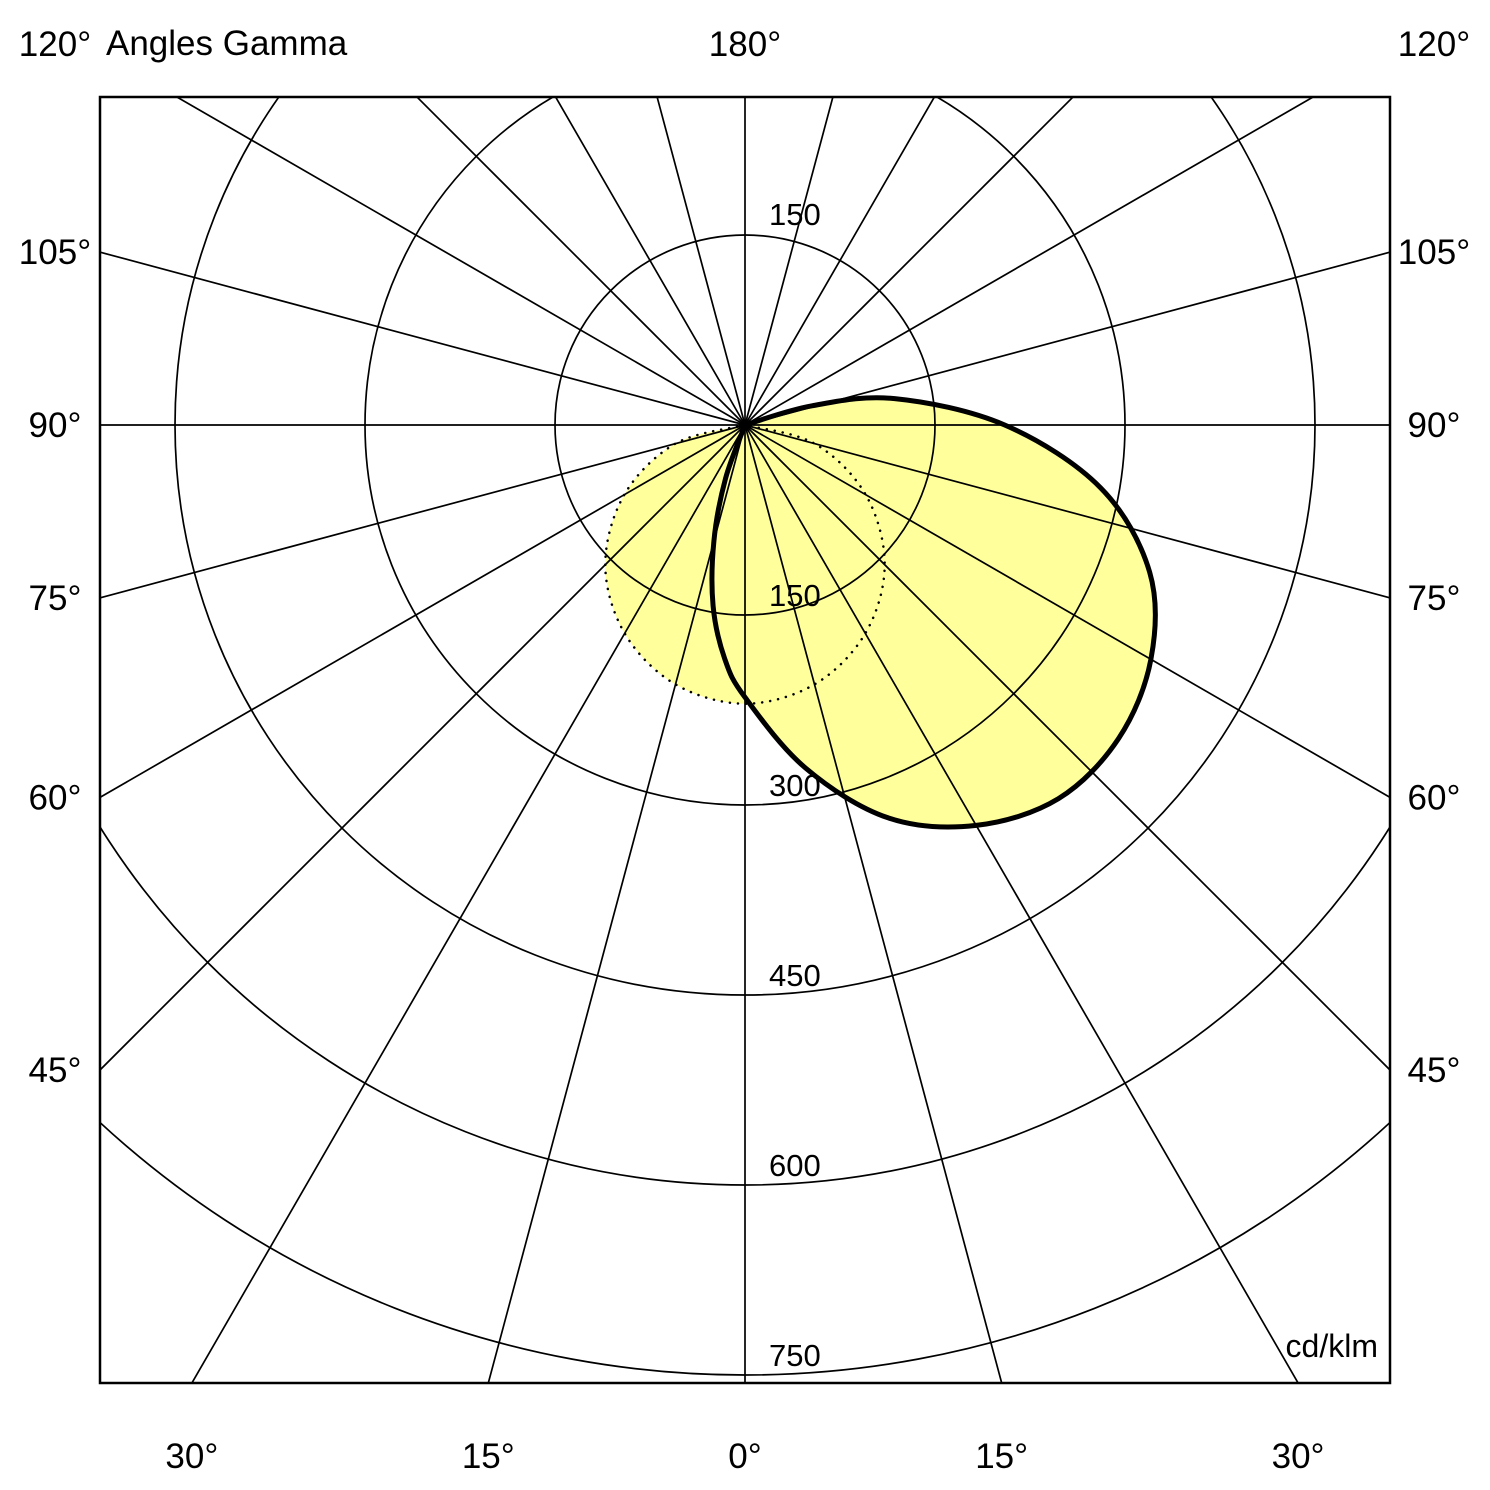 The width and height of the screenshot is (1490, 1490). I want to click on gamma-label-120-right: 120°, so click(1434, 44).